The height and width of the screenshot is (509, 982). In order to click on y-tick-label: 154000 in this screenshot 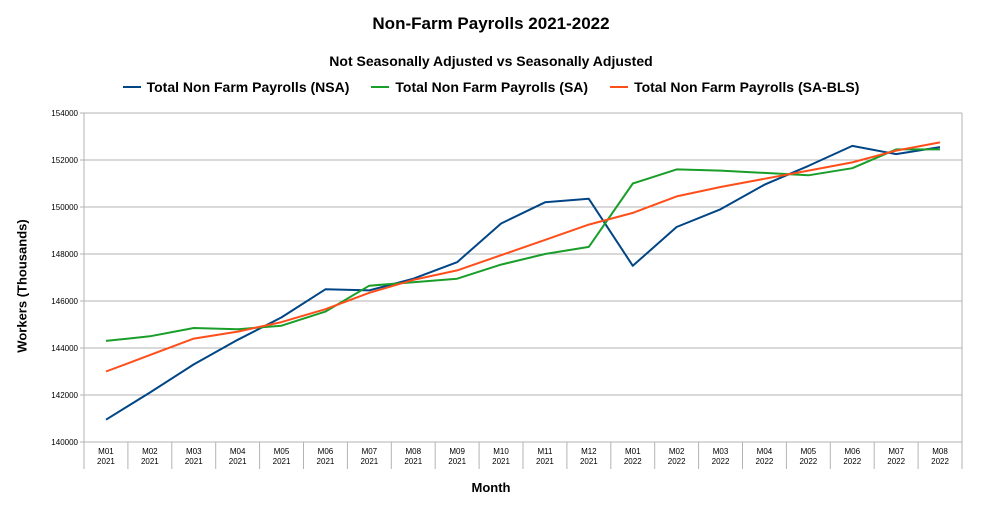, I will do `click(64, 113)`.